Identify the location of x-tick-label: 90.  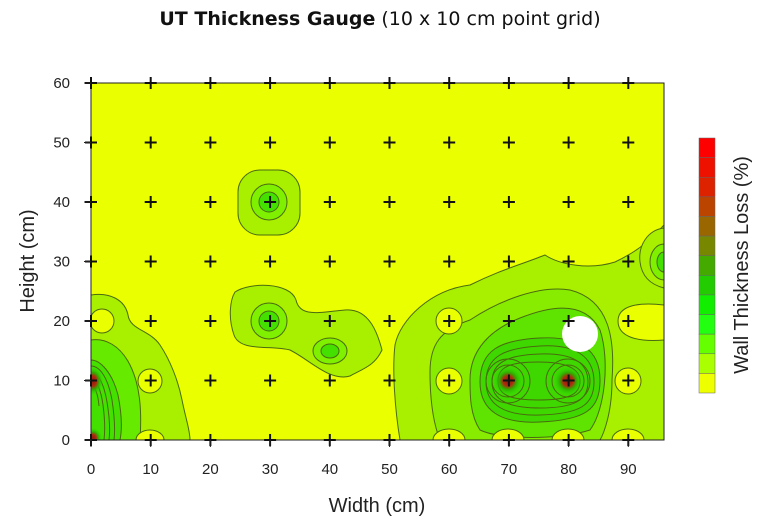
(628, 469).